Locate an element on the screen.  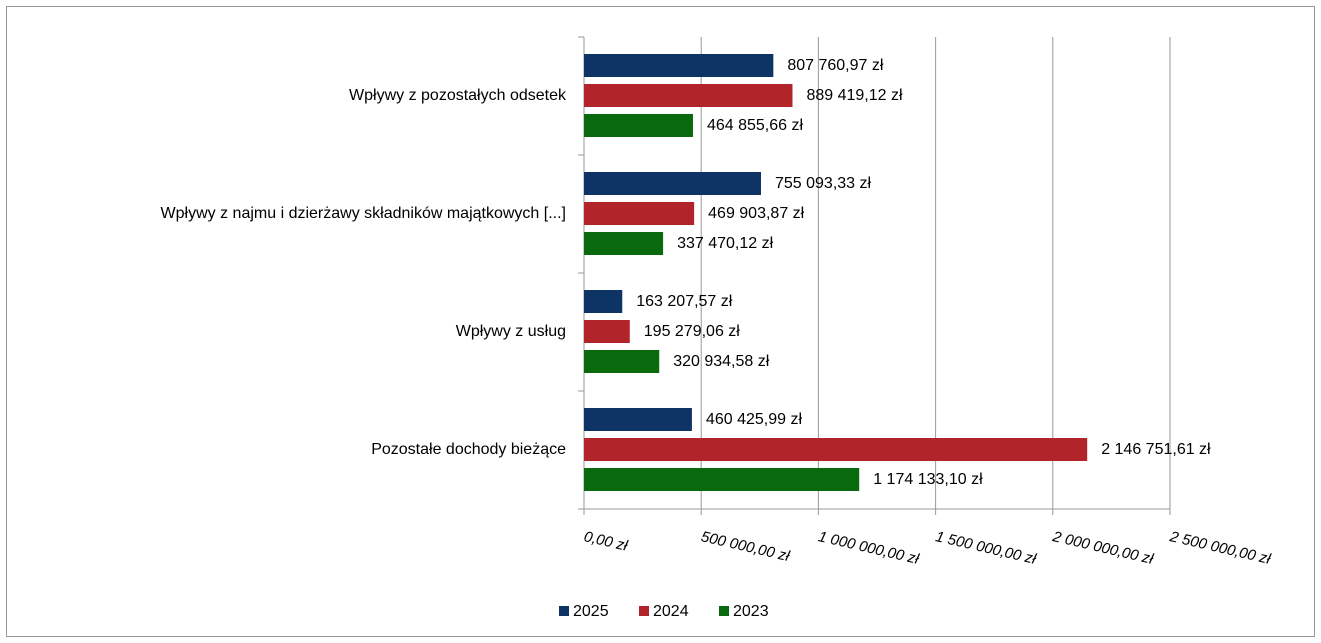
value-label: 1 174 133,10 zł is located at coordinates (928, 479).